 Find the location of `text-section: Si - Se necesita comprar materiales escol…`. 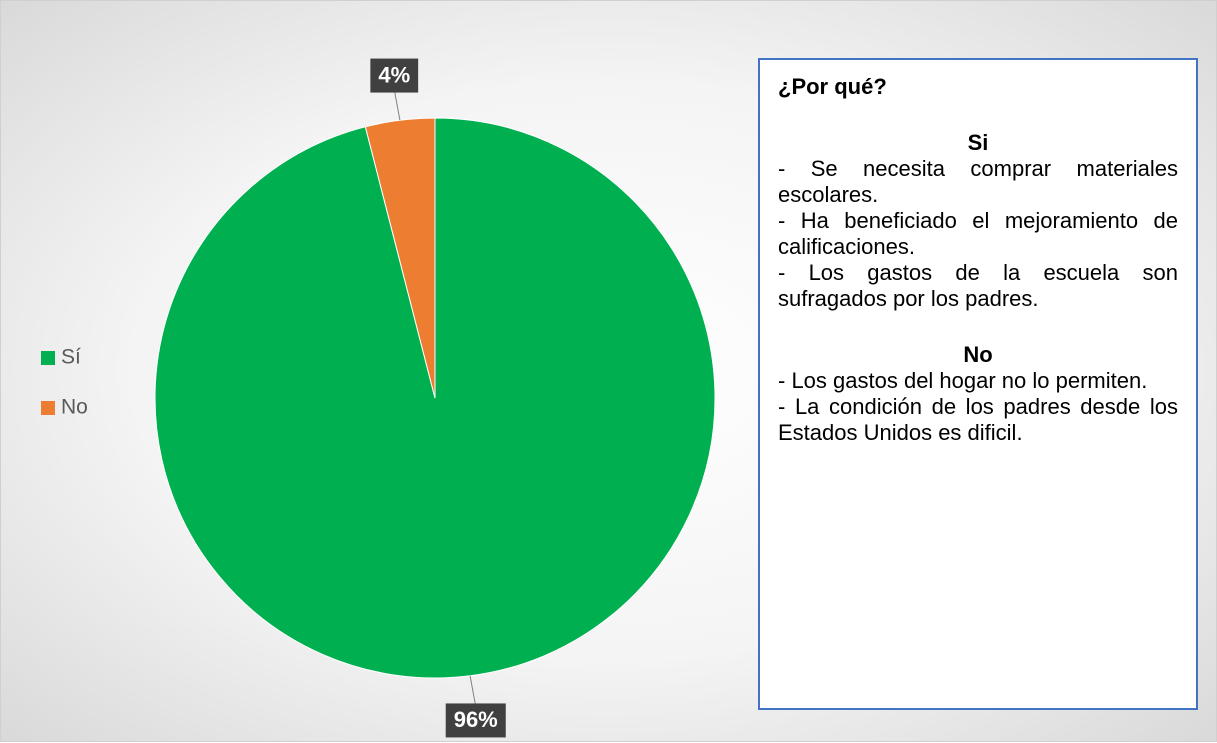

text-section: Si - Se necesita comprar materiales escol… is located at coordinates (978, 221).